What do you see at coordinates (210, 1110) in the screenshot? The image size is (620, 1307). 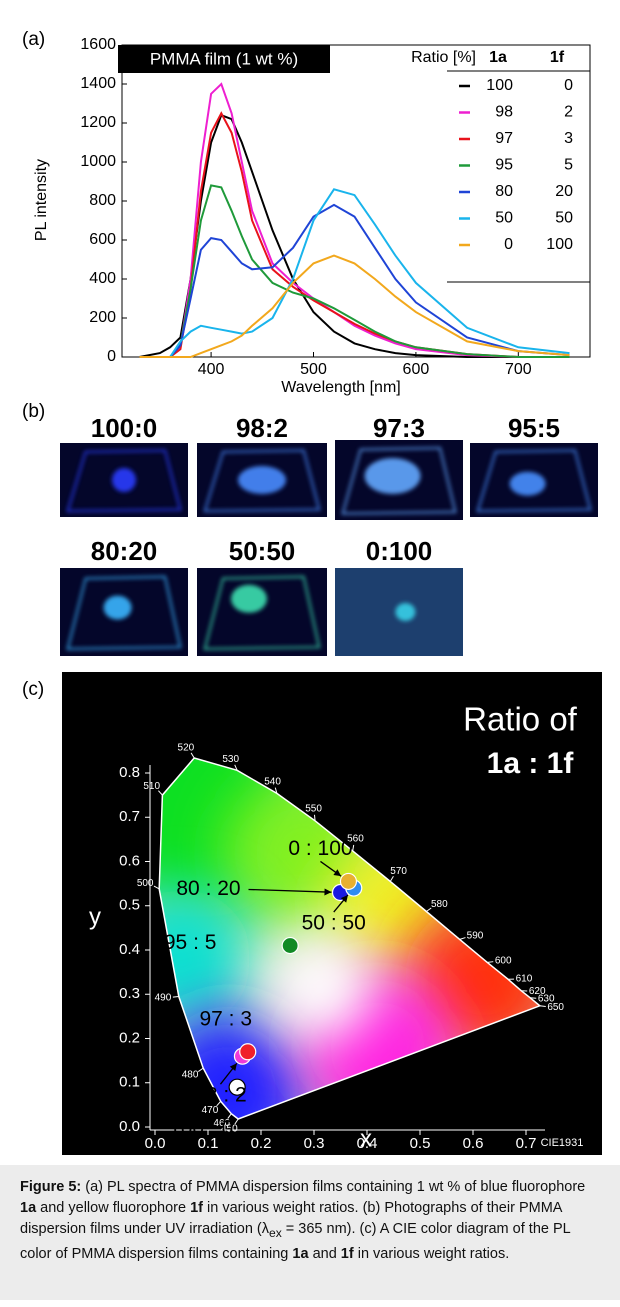 I see `locus-label: 470` at bounding box center [210, 1110].